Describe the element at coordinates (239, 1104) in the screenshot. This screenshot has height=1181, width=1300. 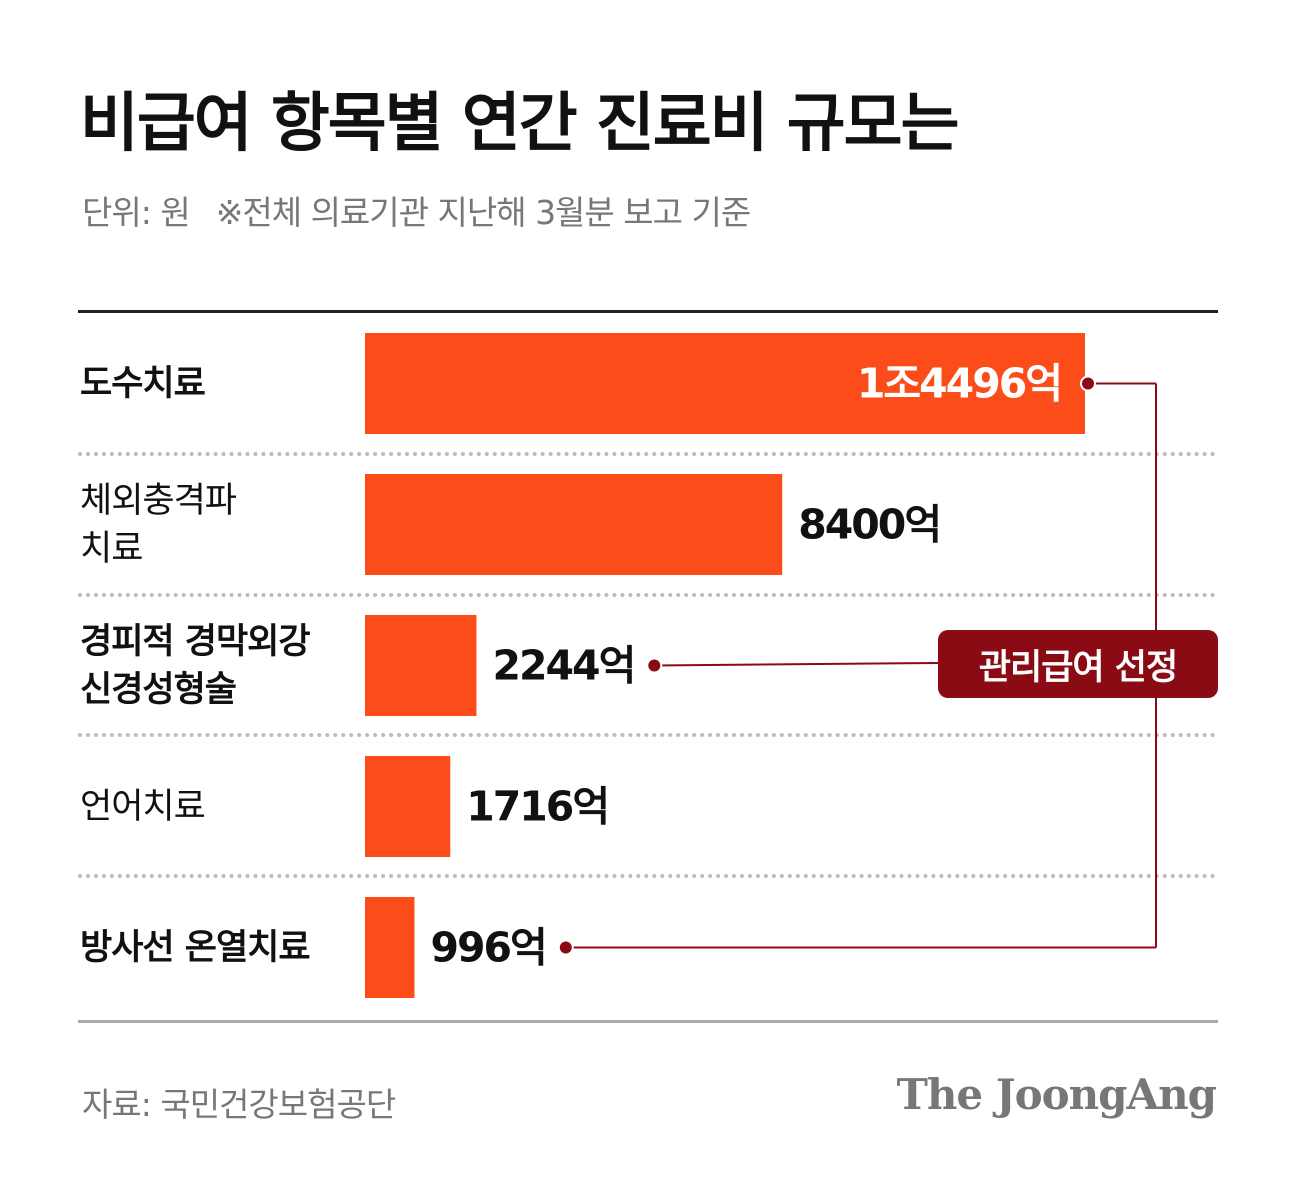
I see `source-note: 자료: 국민건강보험공단` at that location.